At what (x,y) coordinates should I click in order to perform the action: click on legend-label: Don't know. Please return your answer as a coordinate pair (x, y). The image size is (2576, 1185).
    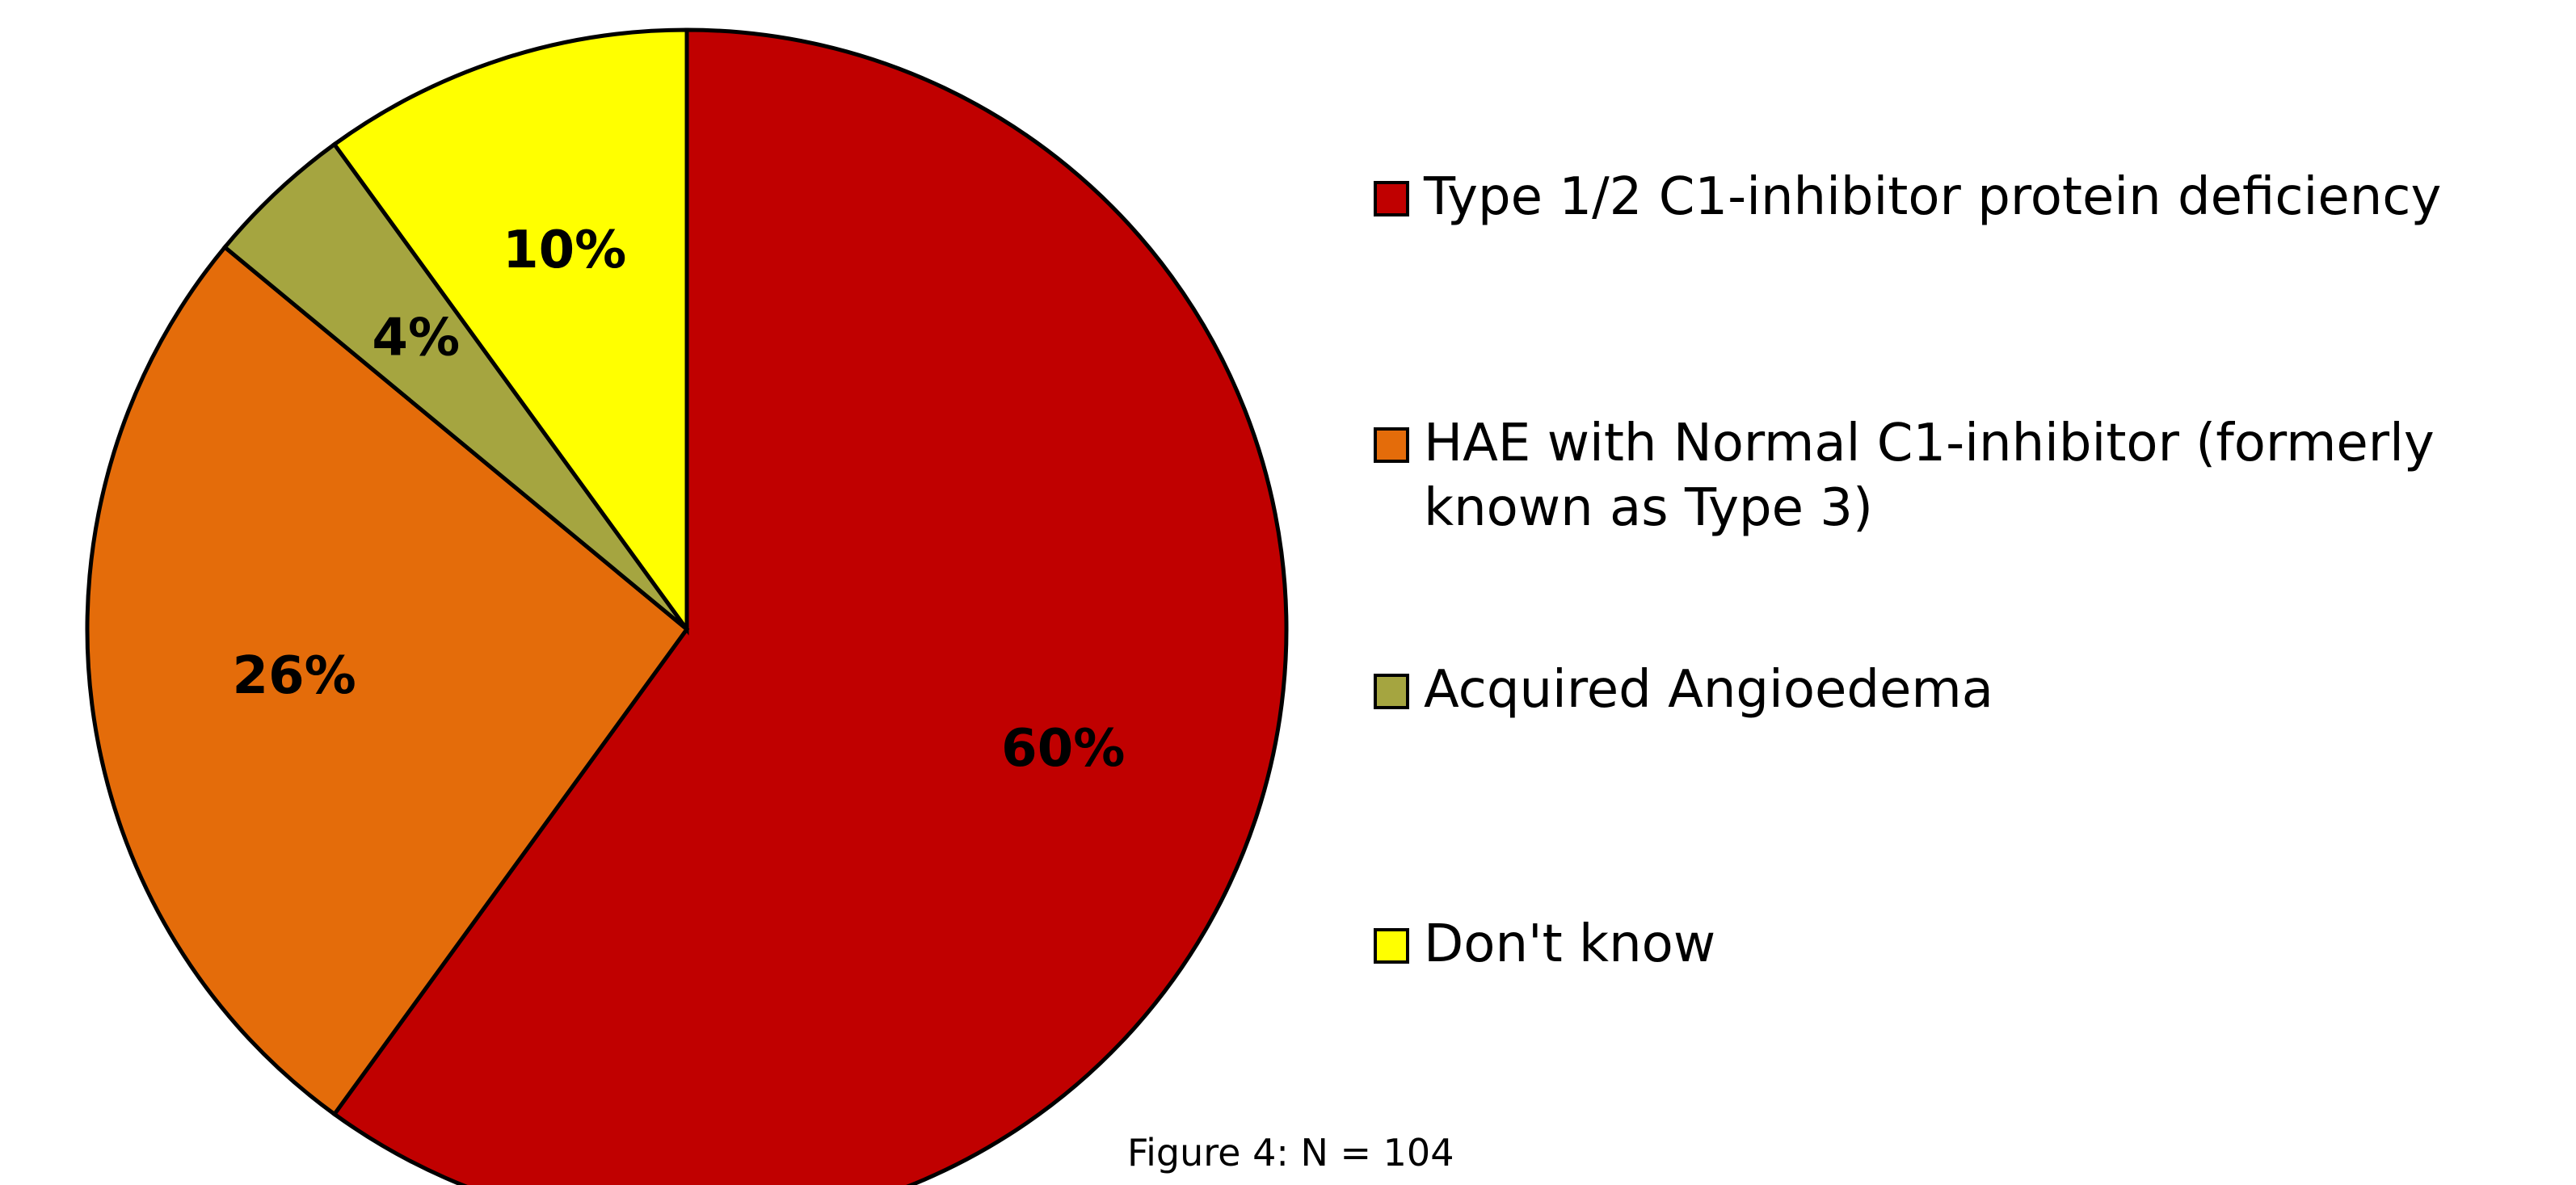
    Looking at the image, I should click on (1570, 944).